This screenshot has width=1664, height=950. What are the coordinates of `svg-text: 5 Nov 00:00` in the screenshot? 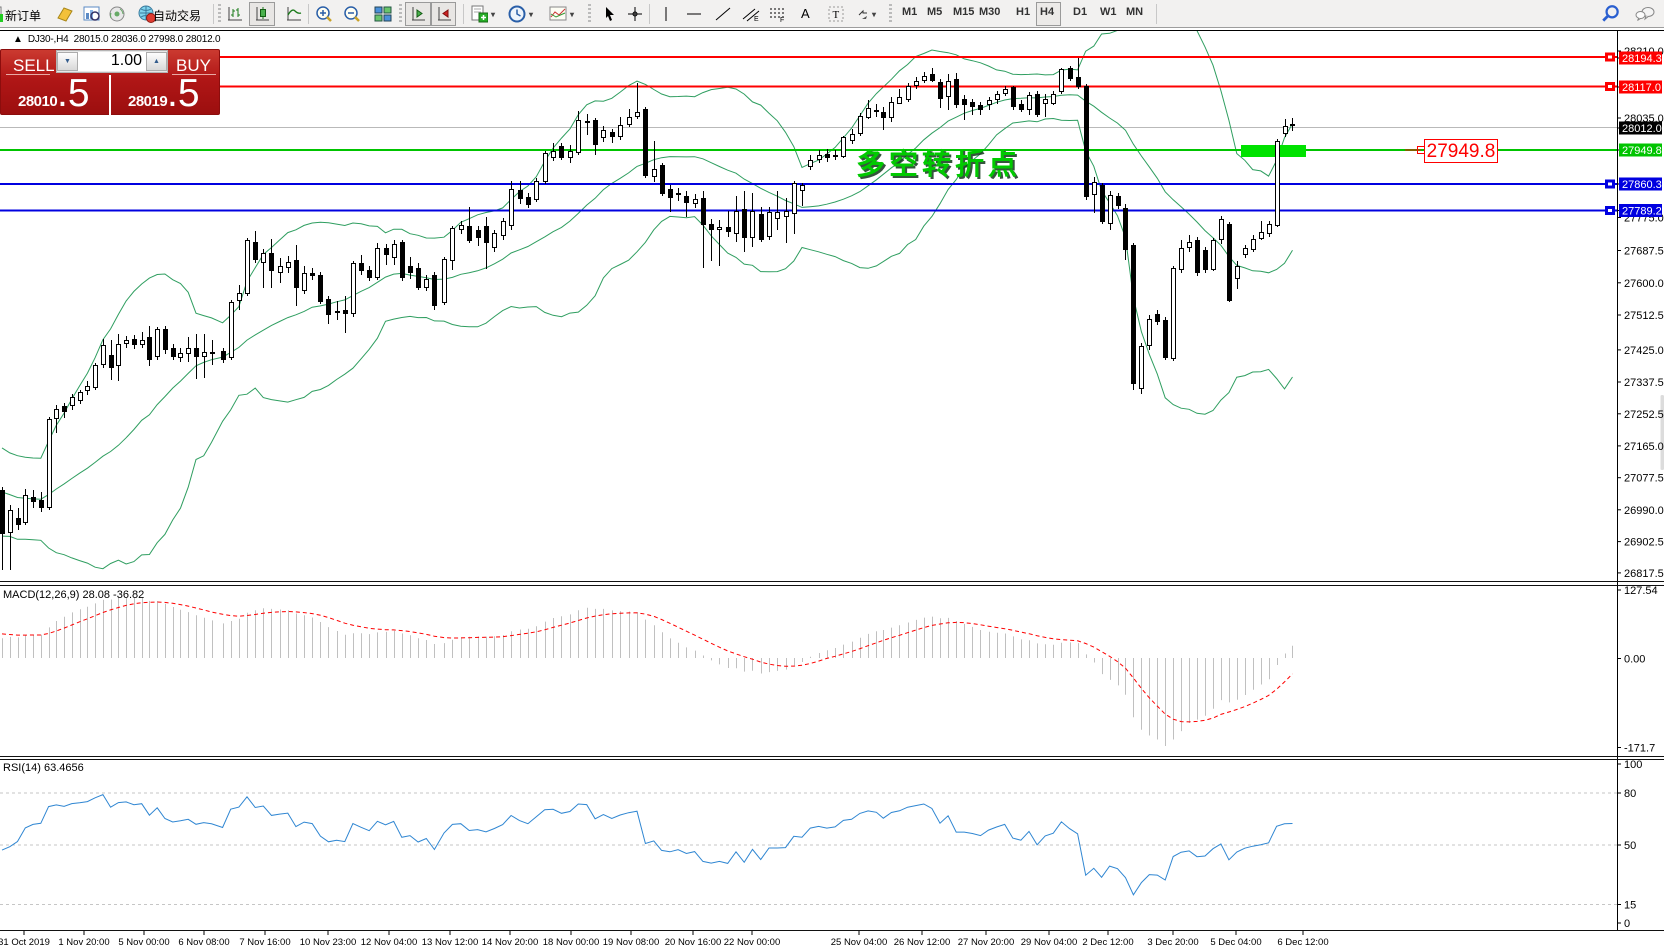 It's located at (143, 942).